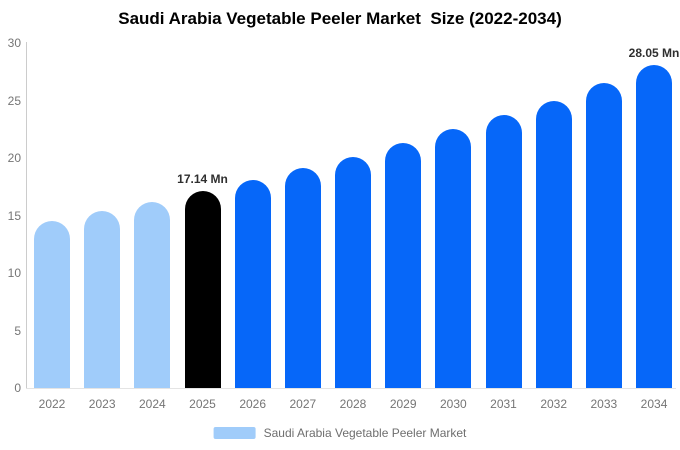 The height and width of the screenshot is (450, 680). Describe the element at coordinates (234, 433) in the screenshot. I see `legend-swatch` at that location.